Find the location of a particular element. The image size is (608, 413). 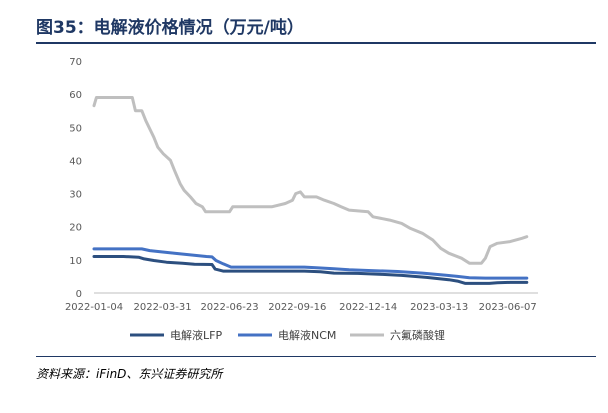

y-tick-label: 50 is located at coordinates (75, 128).